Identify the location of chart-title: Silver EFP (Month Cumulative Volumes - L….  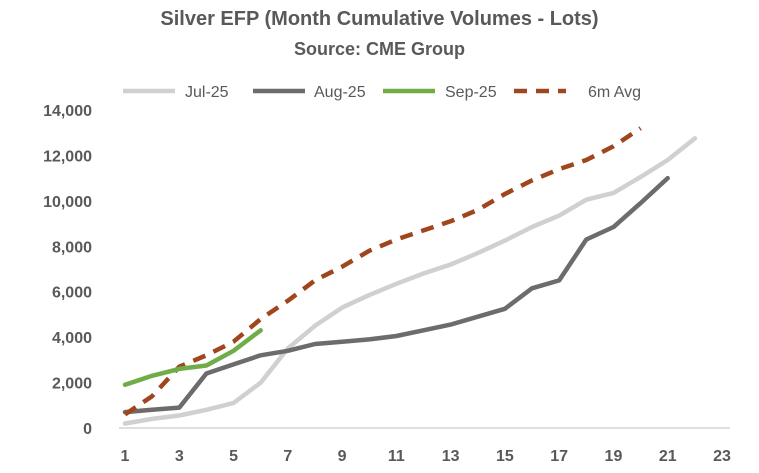
(379, 19).